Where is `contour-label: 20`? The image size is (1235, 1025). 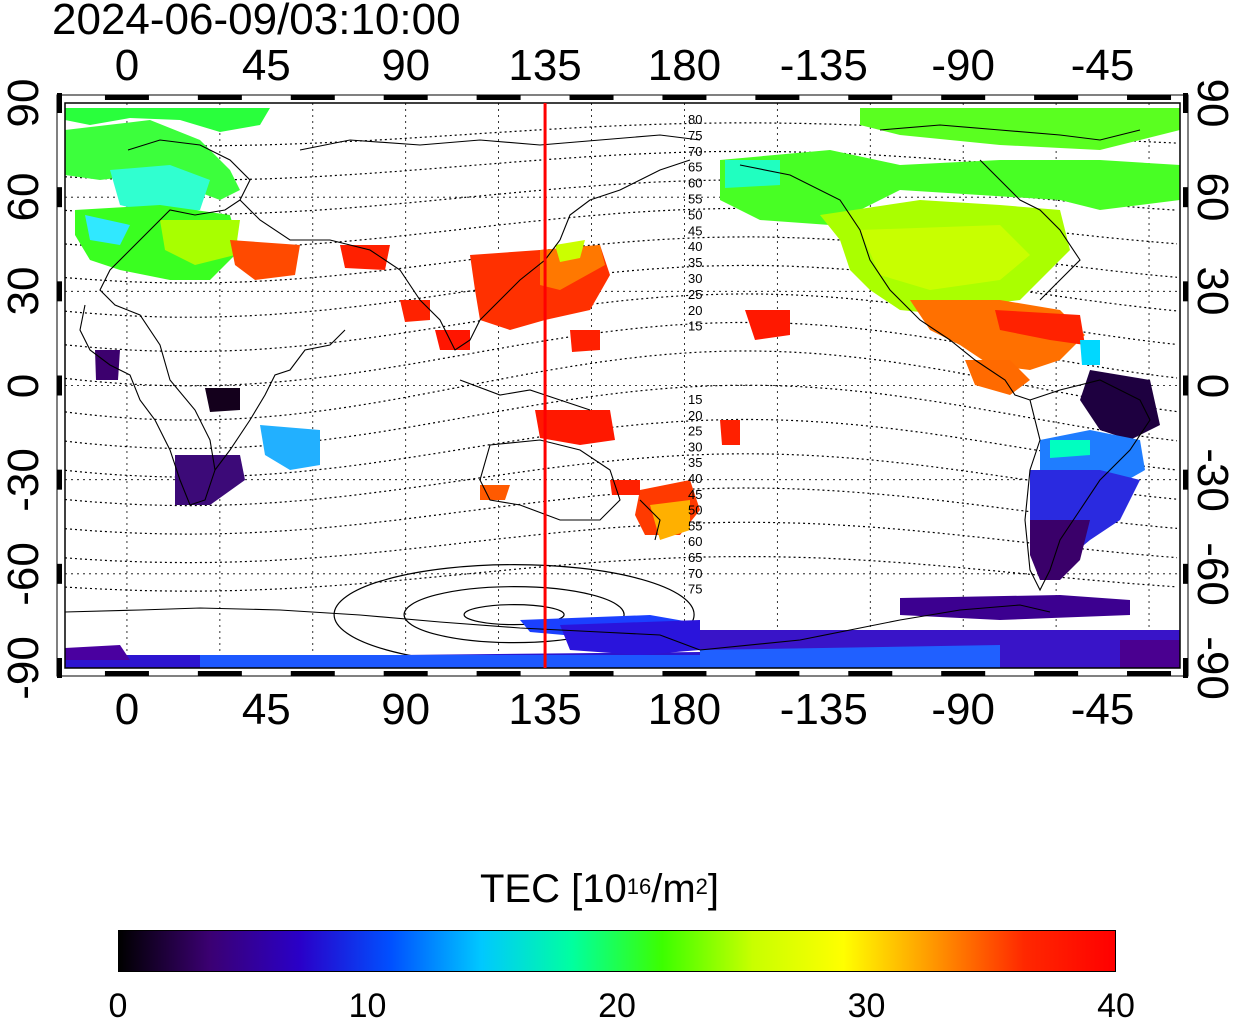 contour-label: 20 is located at coordinates (695, 415).